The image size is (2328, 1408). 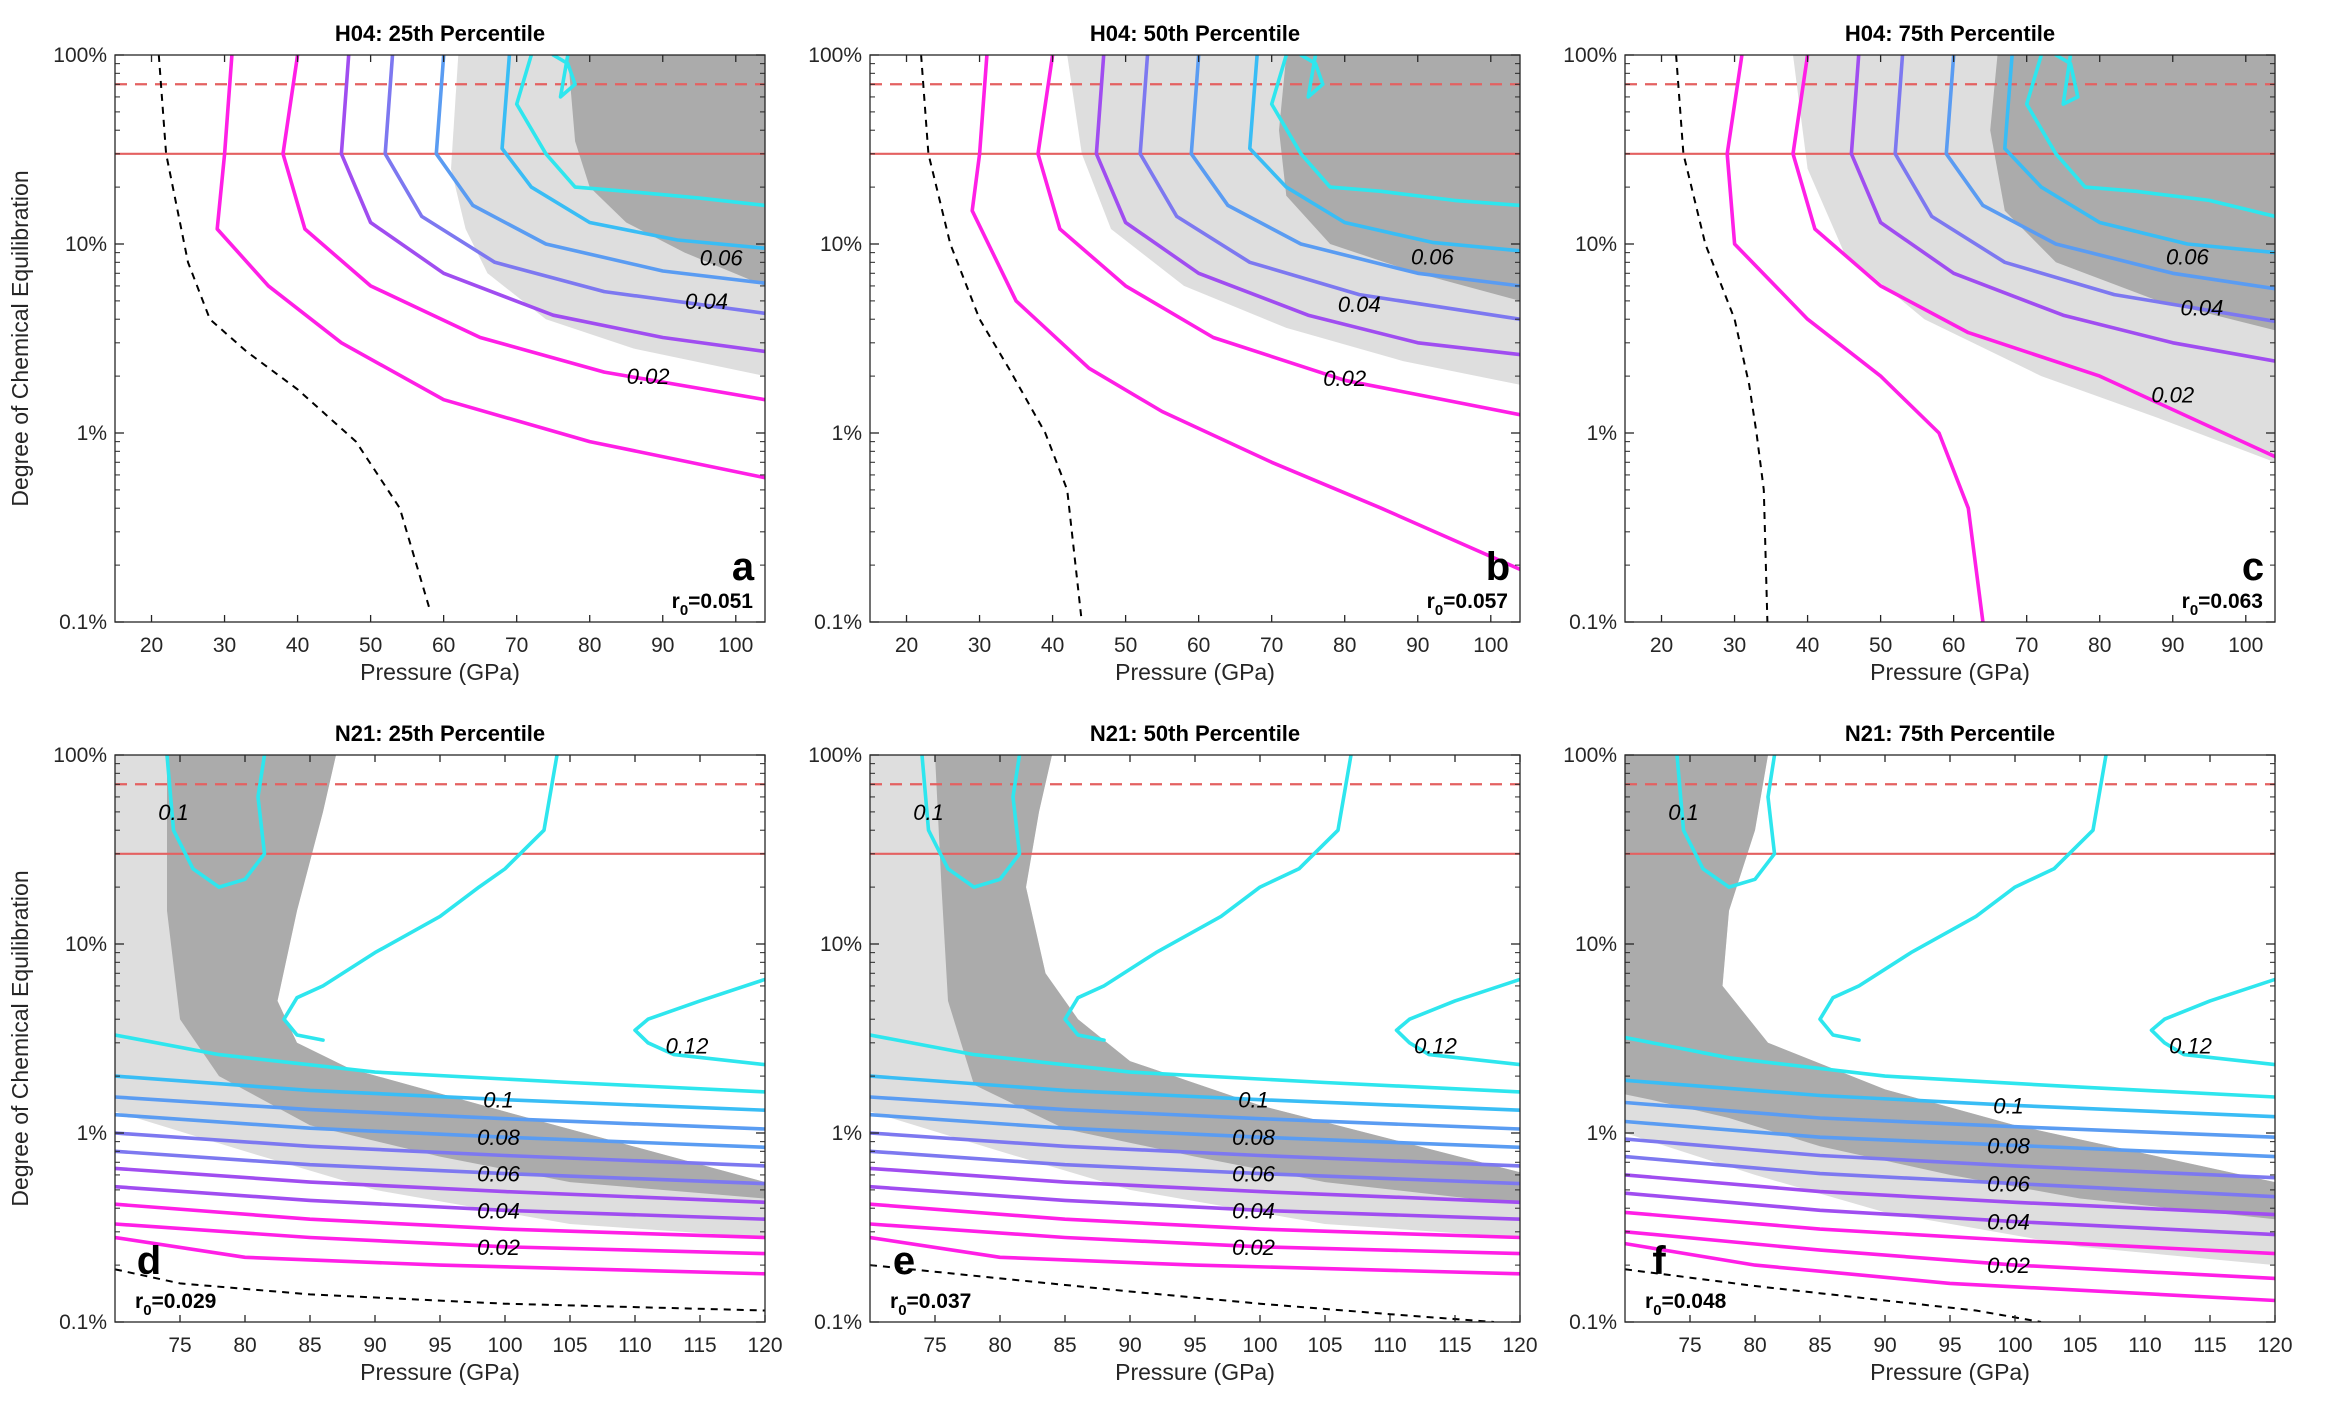 I want to click on r0-value: =0.037, so click(x=939, y=1301).